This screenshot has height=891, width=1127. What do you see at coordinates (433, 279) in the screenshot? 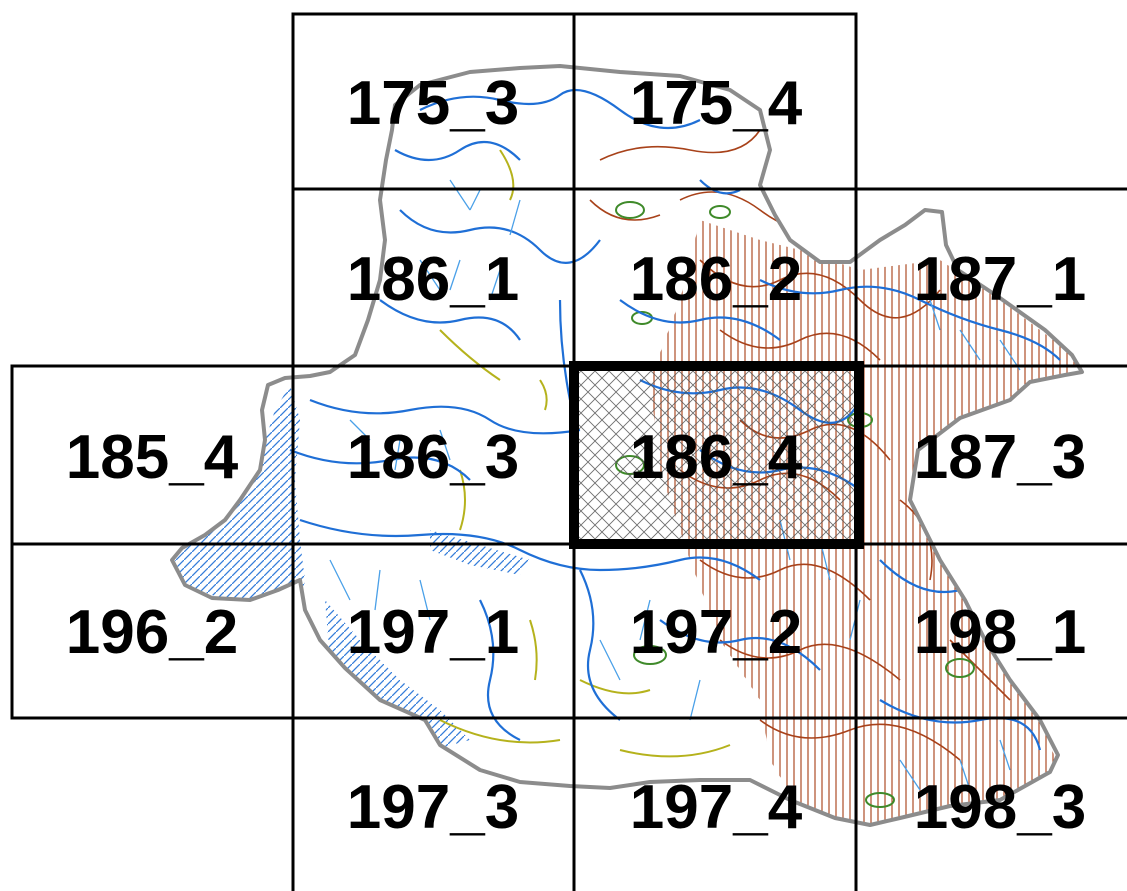
I see `tile-label-186_1: 186_1` at bounding box center [433, 279].